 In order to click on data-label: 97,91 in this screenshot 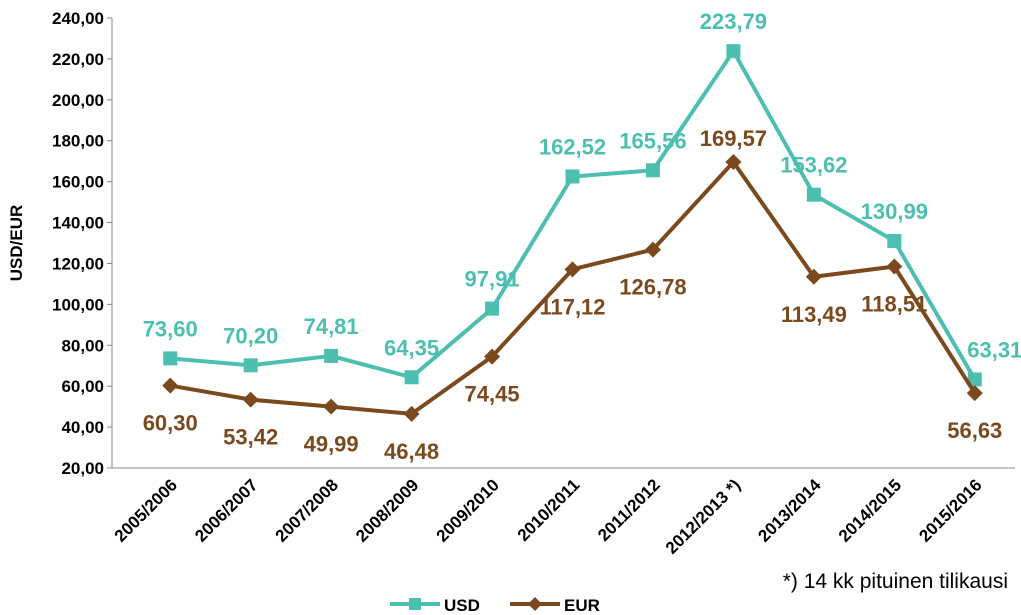, I will do `click(492, 279)`.